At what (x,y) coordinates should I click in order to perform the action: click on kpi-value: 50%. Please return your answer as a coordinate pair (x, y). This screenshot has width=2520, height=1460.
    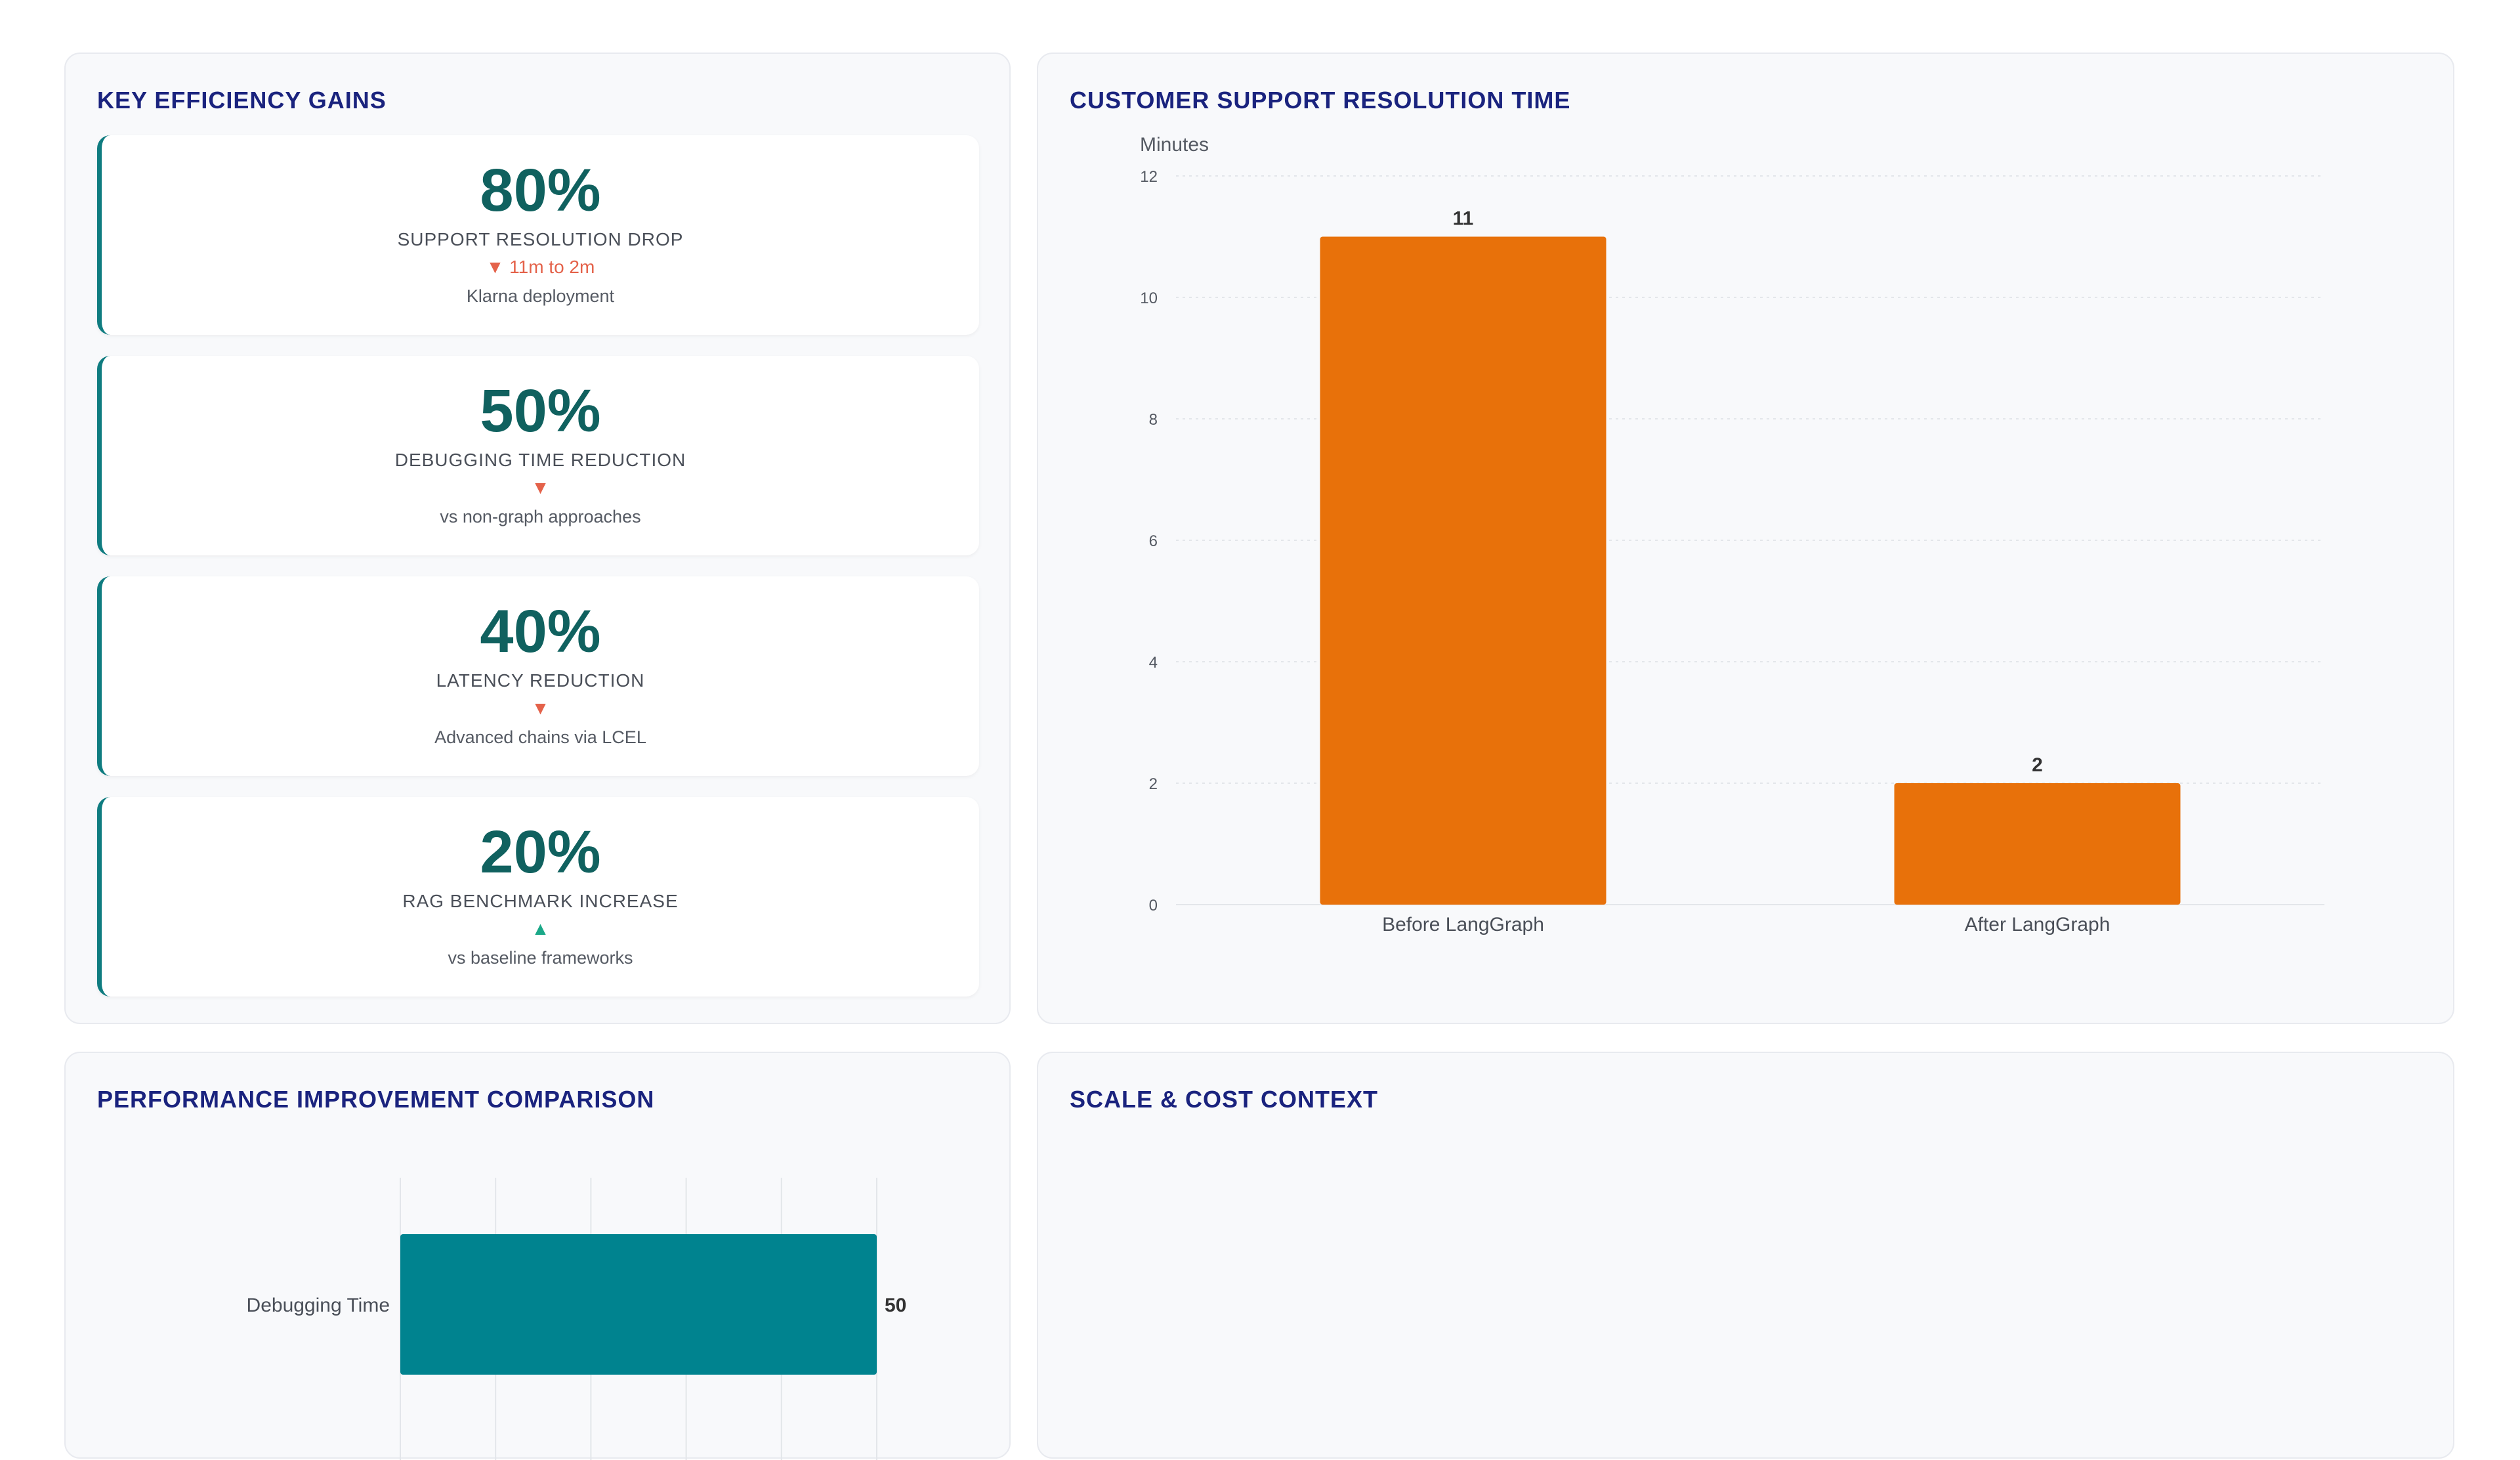
    Looking at the image, I should click on (540, 410).